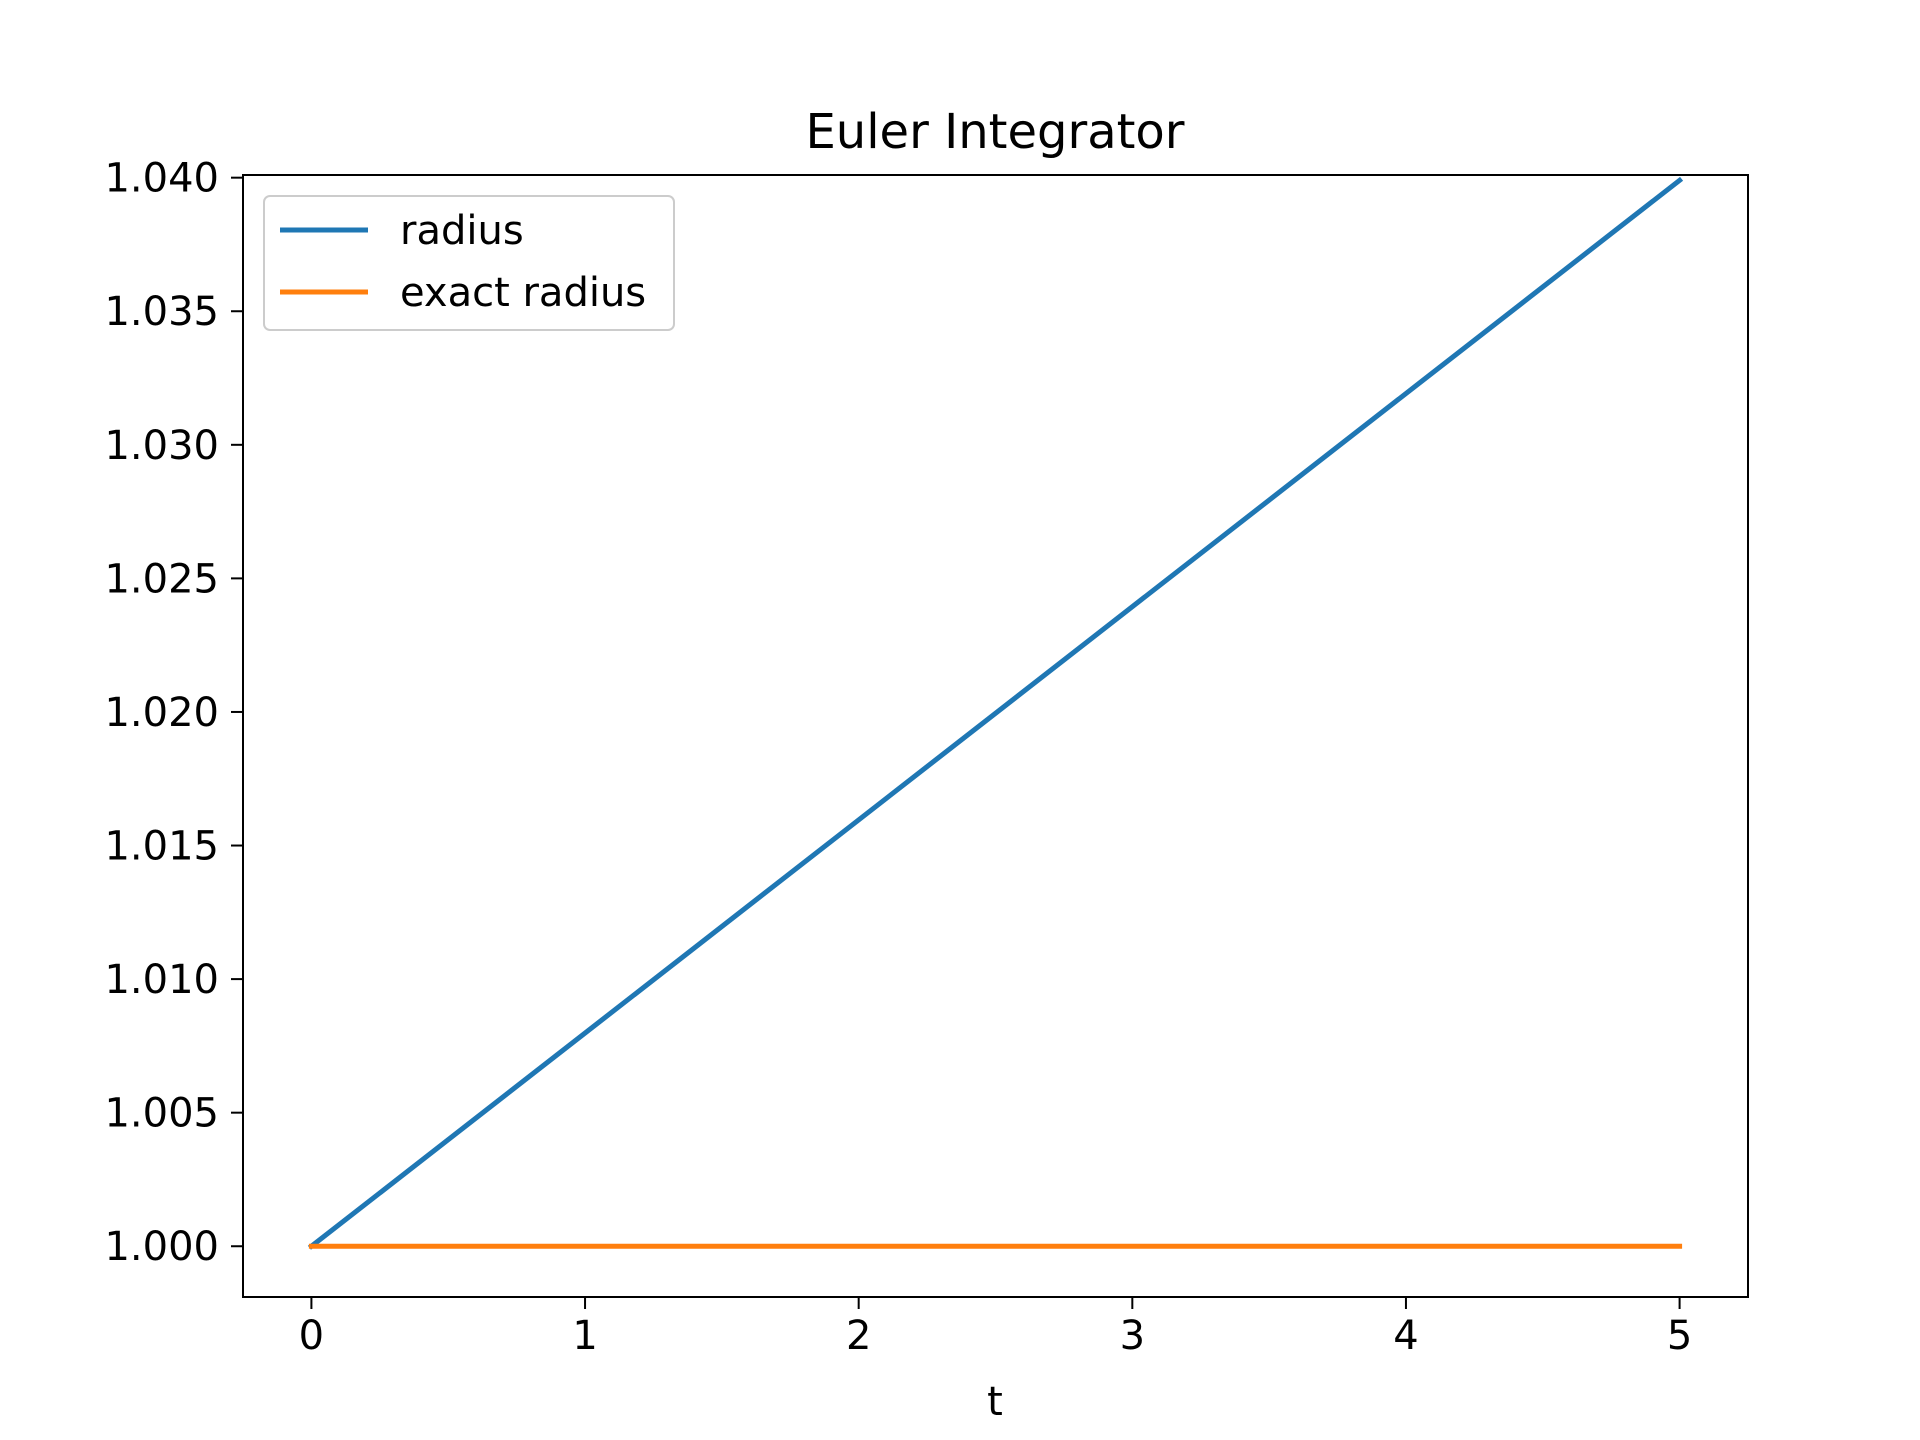 The width and height of the screenshot is (1920, 1440). I want to click on x-axis: 0 1 2 3 4 5, so click(995, 1328).